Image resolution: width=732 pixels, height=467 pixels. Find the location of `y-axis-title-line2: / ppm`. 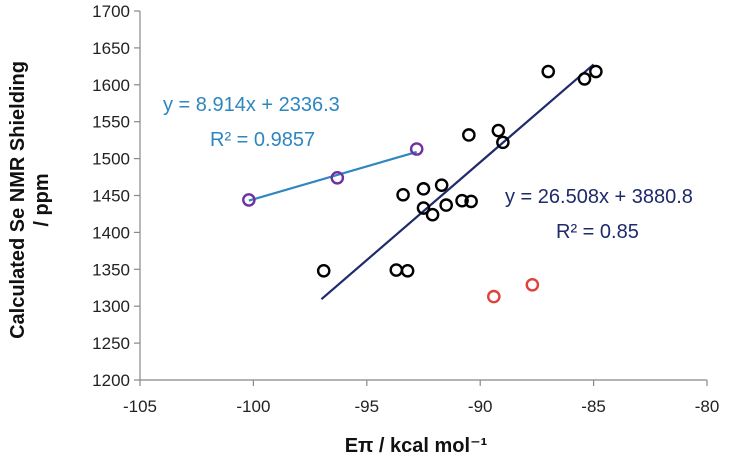

y-axis-title-line2: / ppm is located at coordinates (42, 199).